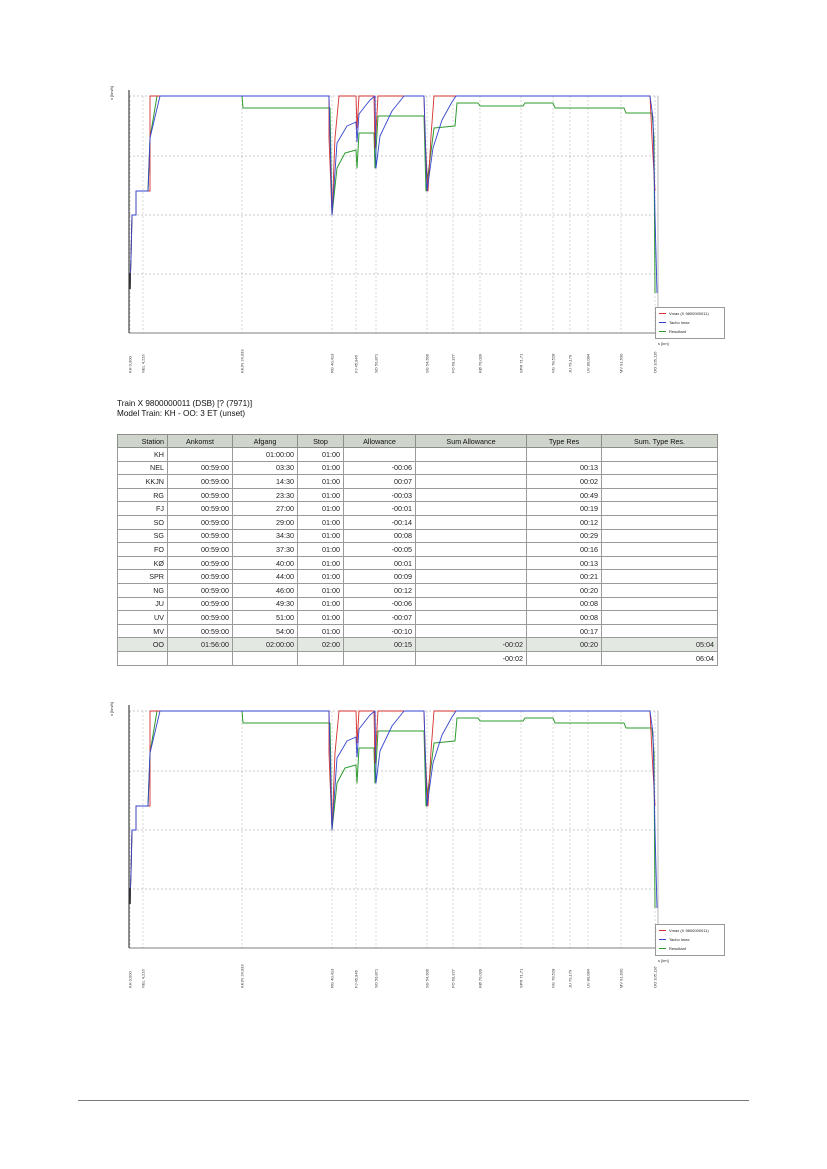 The width and height of the screenshot is (827, 1169). What do you see at coordinates (689, 930) in the screenshot?
I see `legend-vmax-label: Vmax (X 9800000011)` at bounding box center [689, 930].